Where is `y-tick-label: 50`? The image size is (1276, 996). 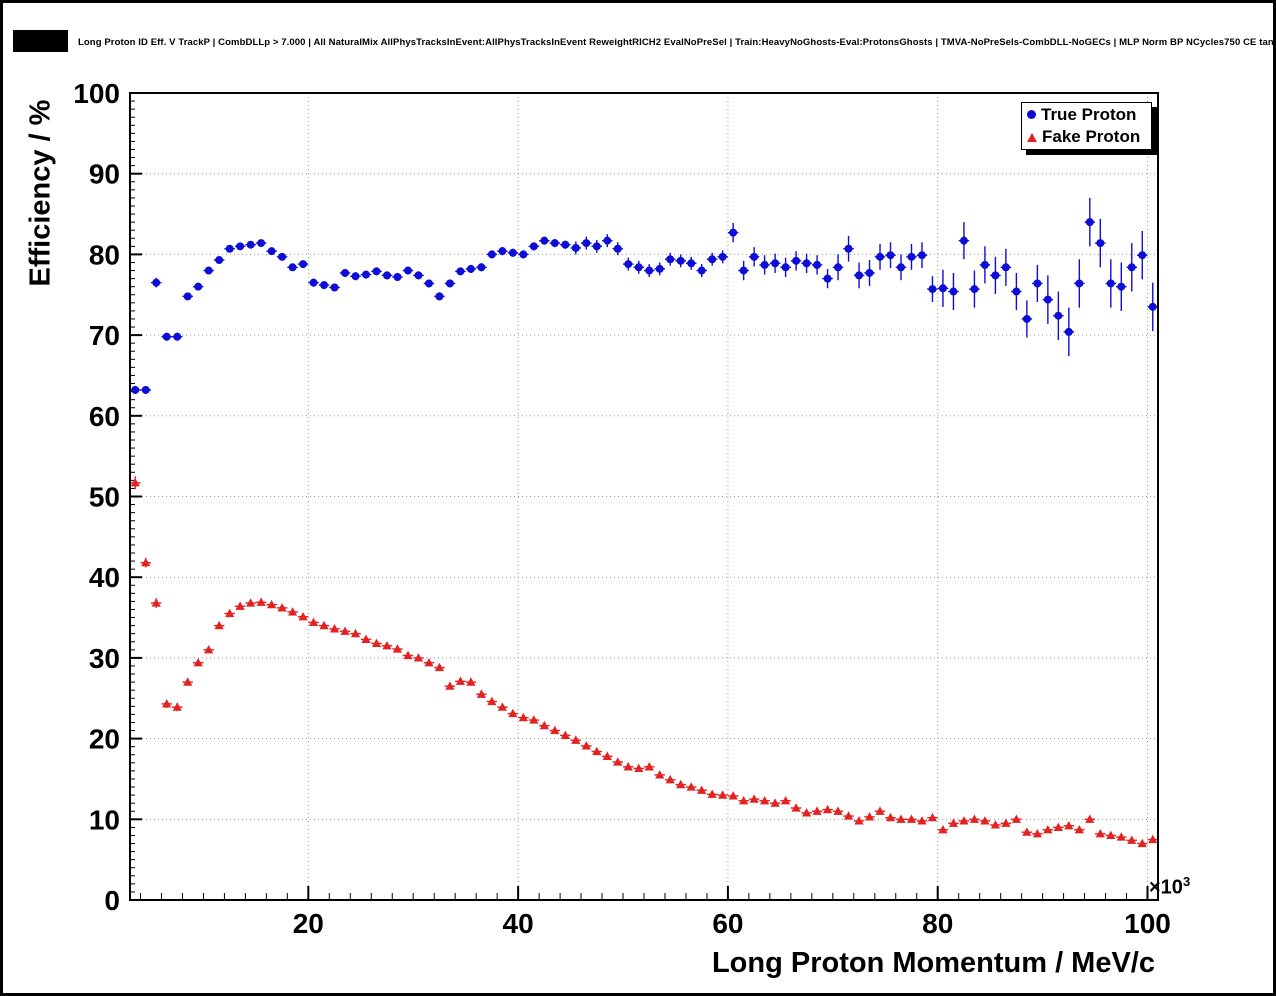
y-tick-label: 50 is located at coordinates (104, 497).